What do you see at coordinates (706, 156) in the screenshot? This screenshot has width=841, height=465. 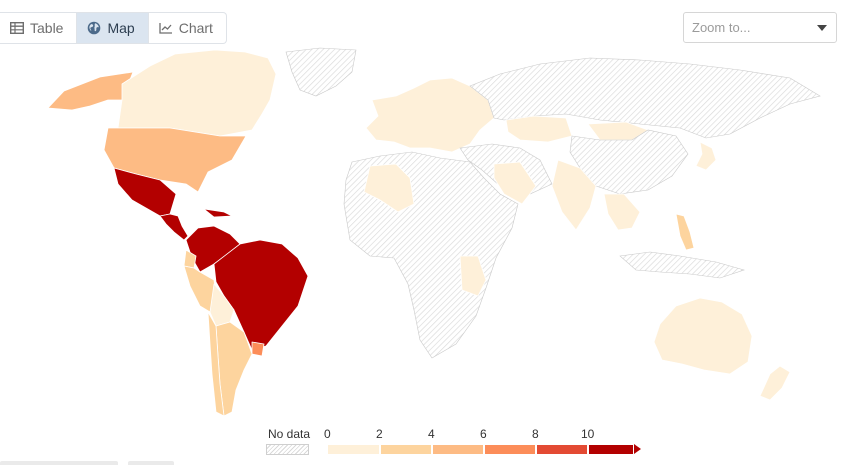 I see `region-japan` at bounding box center [706, 156].